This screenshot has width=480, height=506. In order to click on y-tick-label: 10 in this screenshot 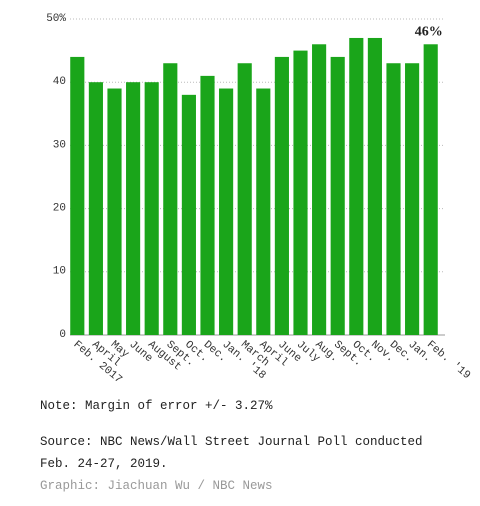, I will do `click(59, 272)`.